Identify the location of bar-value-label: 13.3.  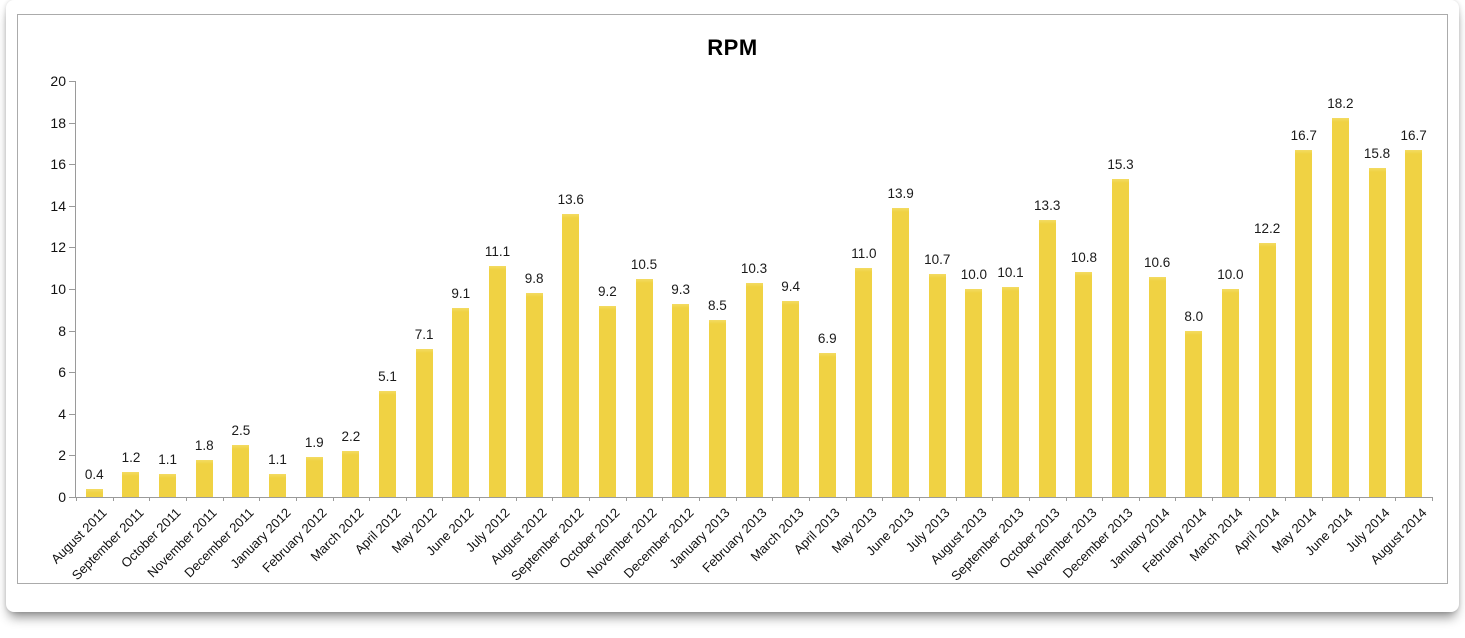
(1047, 206).